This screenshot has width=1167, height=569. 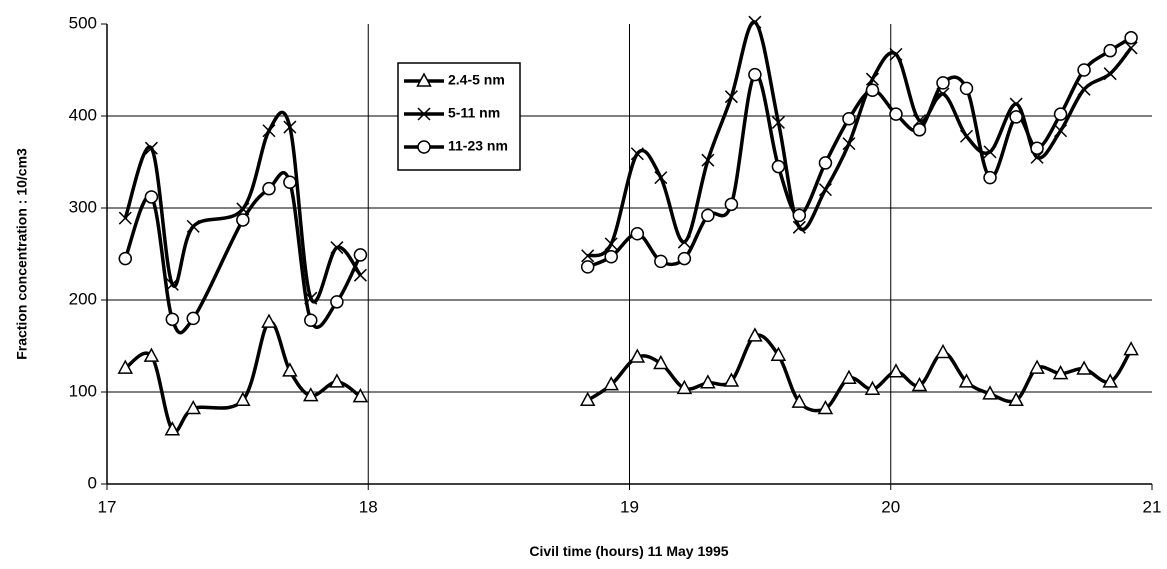 I want to click on y-tick-label: 400, so click(x=83, y=114).